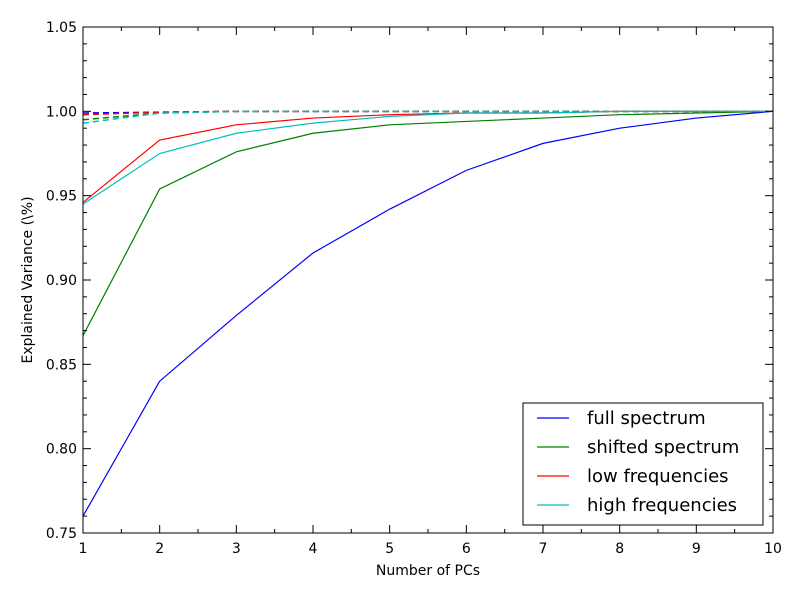  Describe the element at coordinates (83, 549) in the screenshot. I see `x-tick-label: 1` at that location.